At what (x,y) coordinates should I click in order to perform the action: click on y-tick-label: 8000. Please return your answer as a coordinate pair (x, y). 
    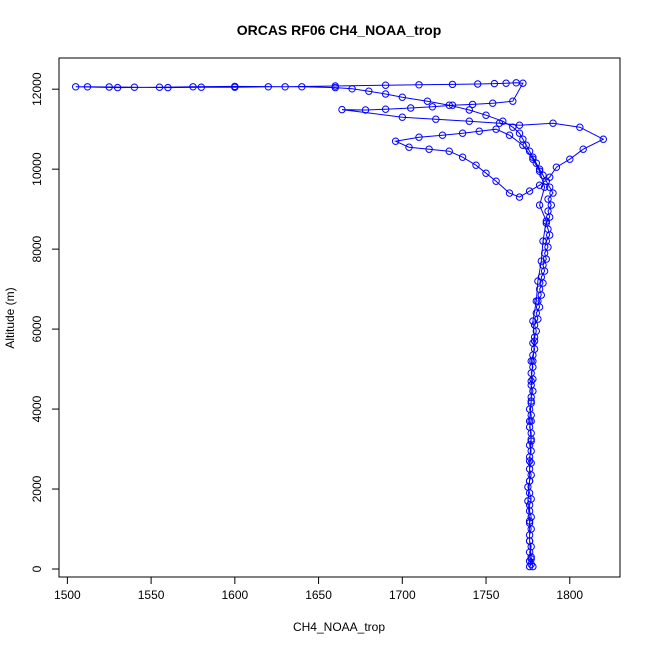
    Looking at the image, I should click on (37, 248).